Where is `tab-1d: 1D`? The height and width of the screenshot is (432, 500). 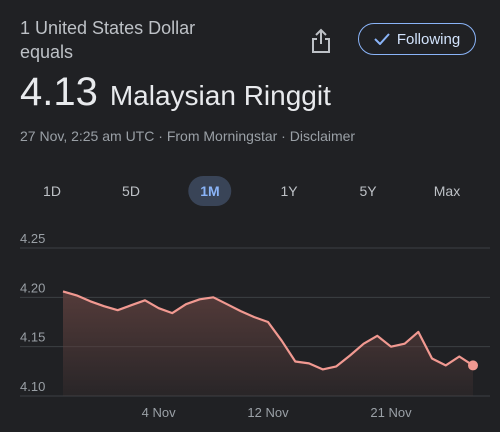 tab-1d: 1D is located at coordinates (52, 191).